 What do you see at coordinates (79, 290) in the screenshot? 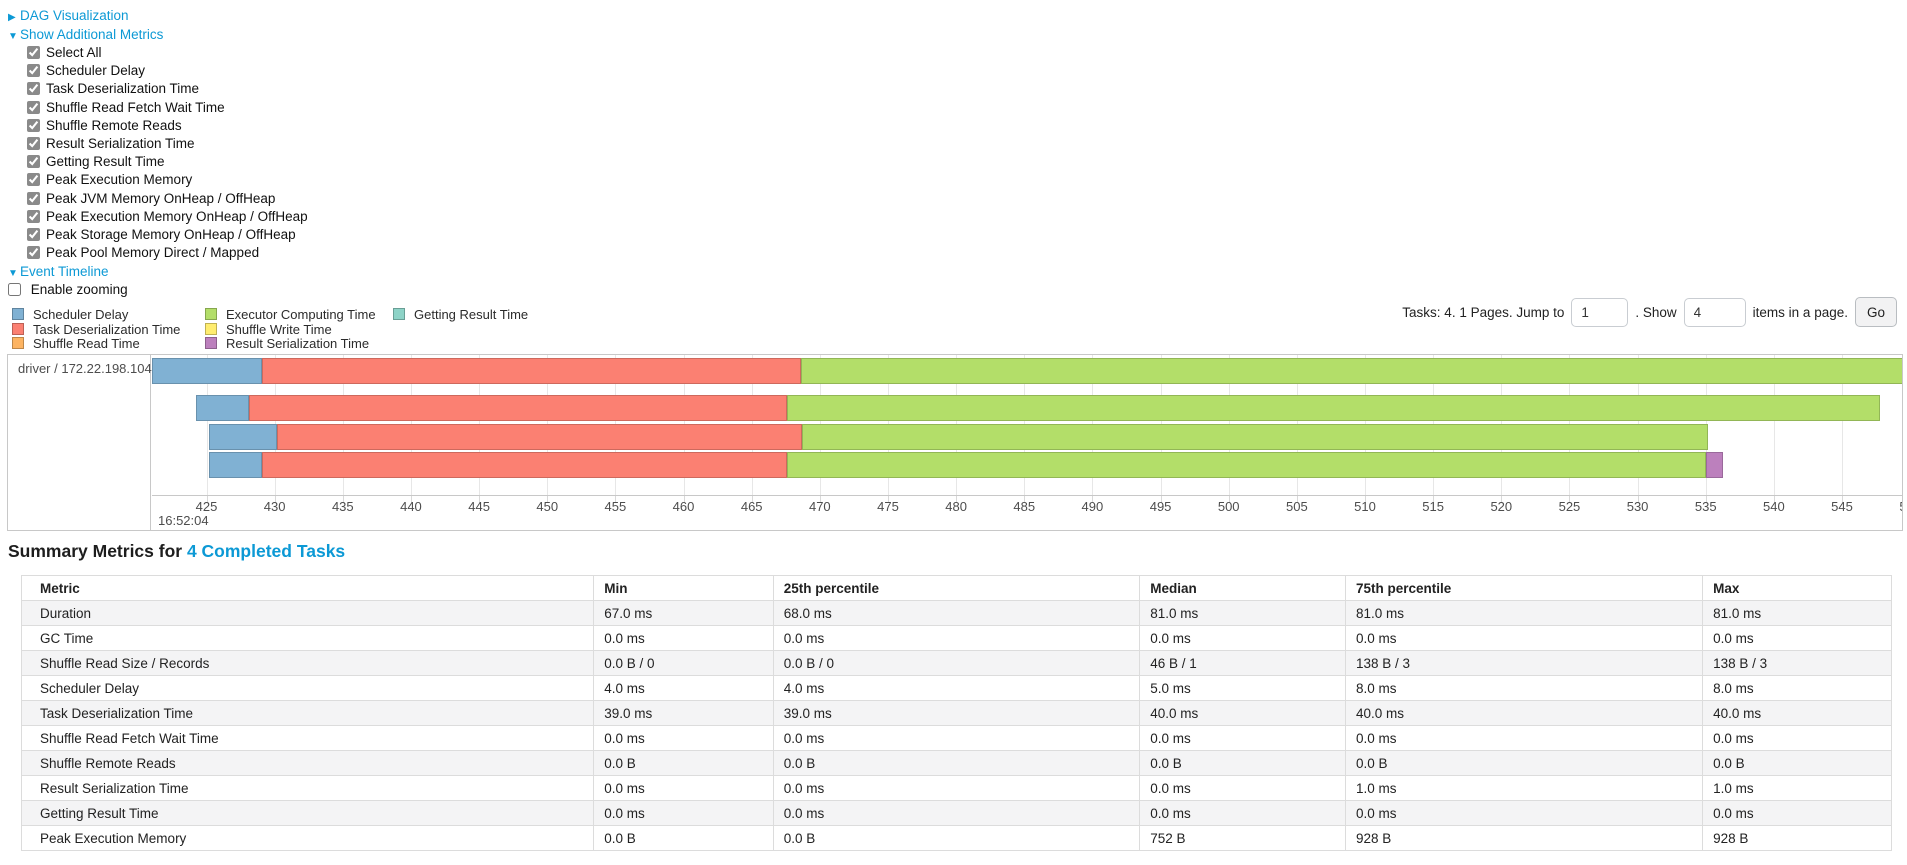
I see `enable-zooming-label: Enable zooming` at bounding box center [79, 290].